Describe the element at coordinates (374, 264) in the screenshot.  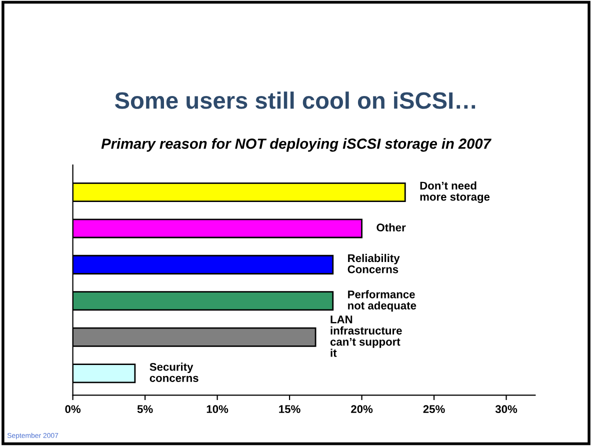
I see `y-tick-label: Reliability Concerns` at that location.